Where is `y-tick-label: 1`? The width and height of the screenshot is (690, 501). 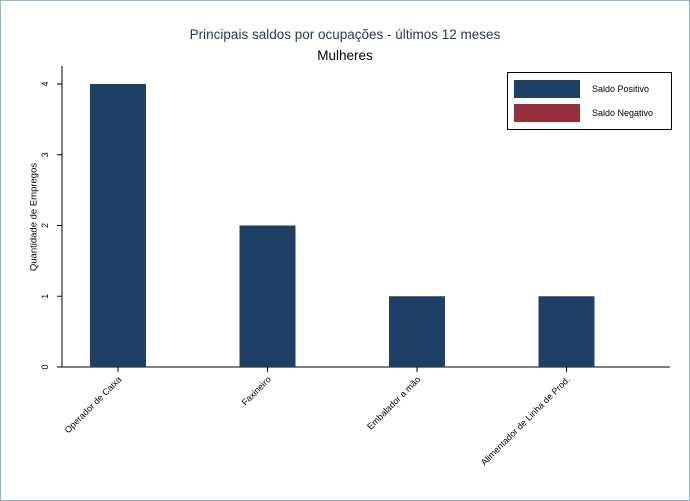 y-tick-label: 1 is located at coordinates (45, 296).